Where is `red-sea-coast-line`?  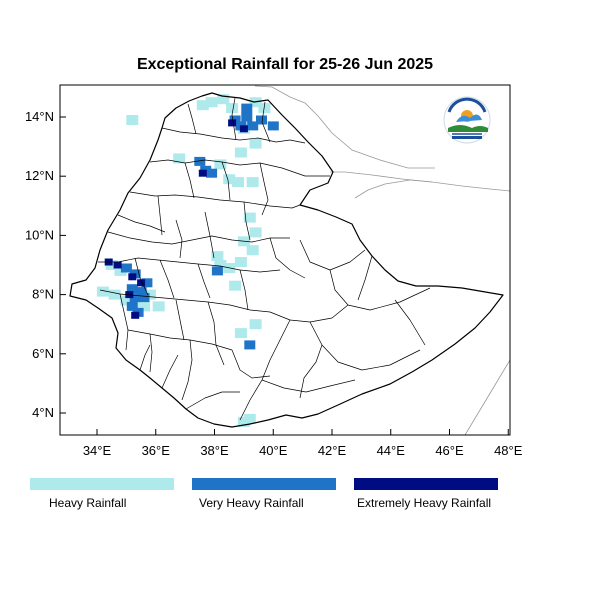
red-sea-coast-line is located at coordinates (344, 127).